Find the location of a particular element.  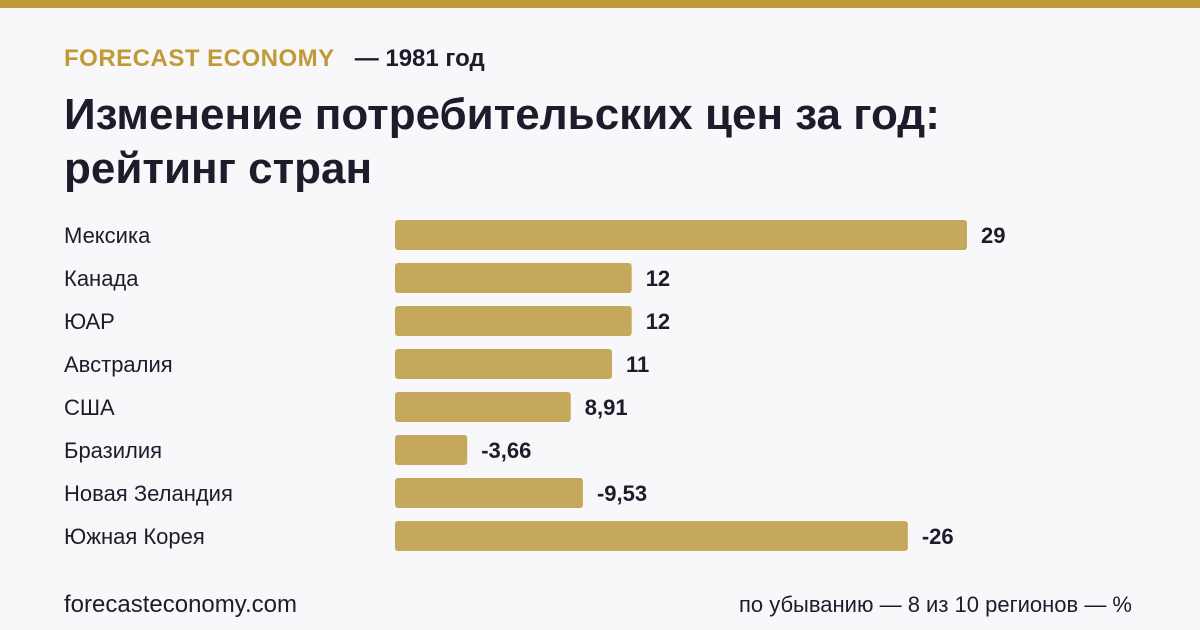

category-label: Южная Корея is located at coordinates (134, 536).